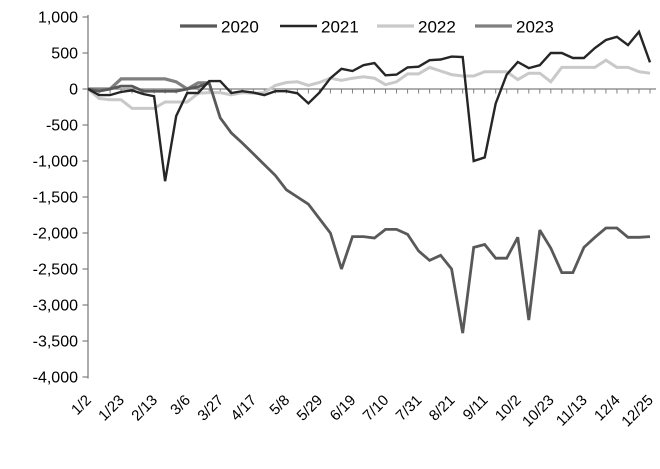 This screenshot has height=469, width=660. What do you see at coordinates (538, 411) in the screenshot?
I see `x-axis-tick-label: 10/23` at bounding box center [538, 411].